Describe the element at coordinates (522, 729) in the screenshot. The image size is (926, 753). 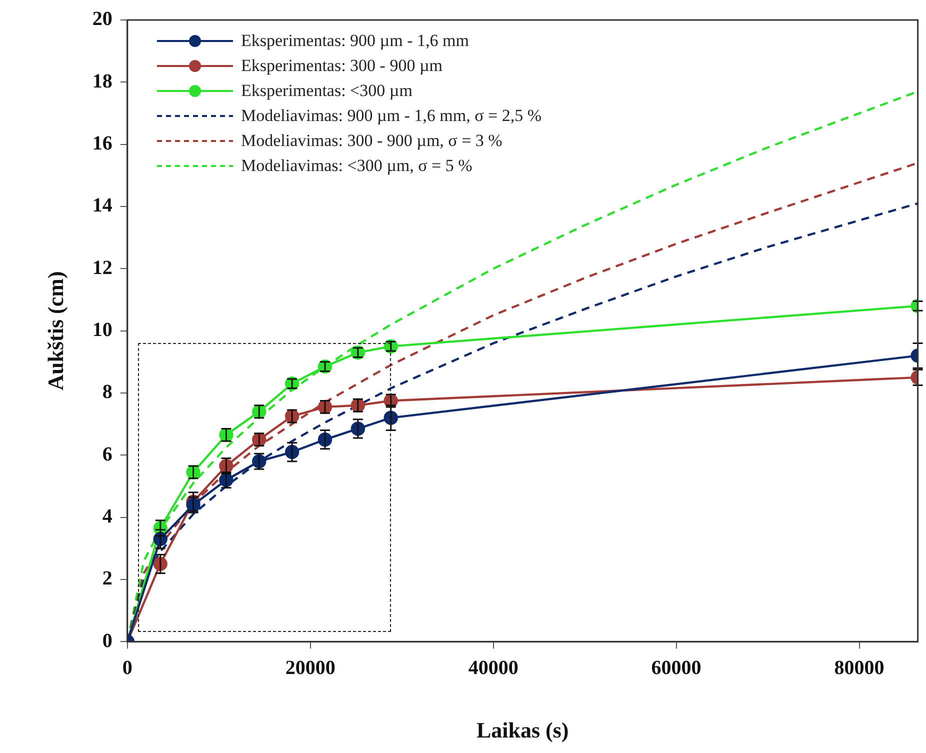
I see `x-axis-title: Laikas (s)` at that location.